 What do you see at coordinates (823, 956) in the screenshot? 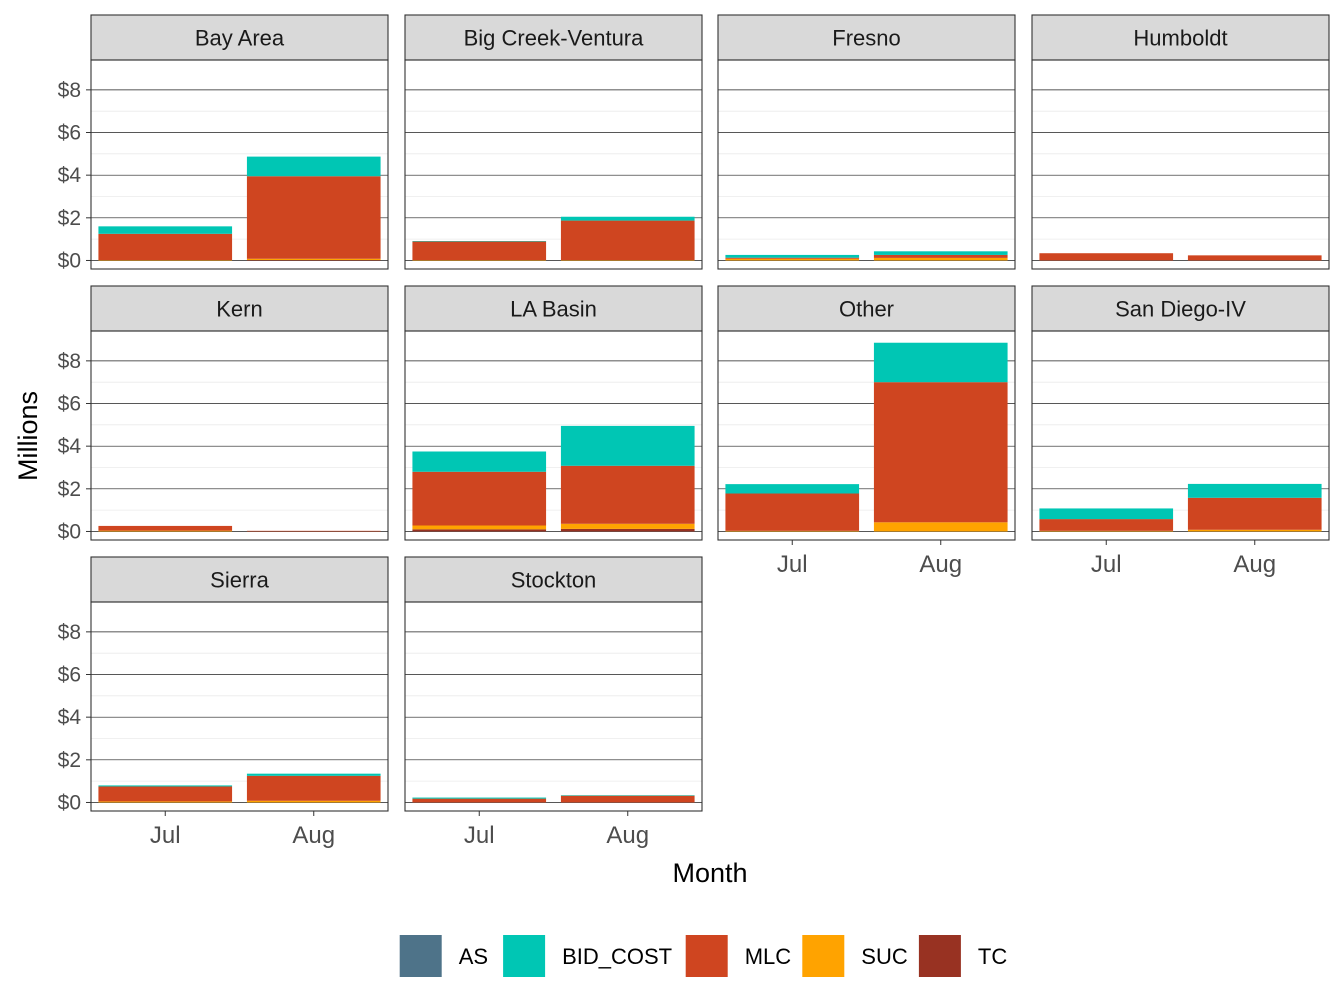
I see `legend-key-suc` at bounding box center [823, 956].